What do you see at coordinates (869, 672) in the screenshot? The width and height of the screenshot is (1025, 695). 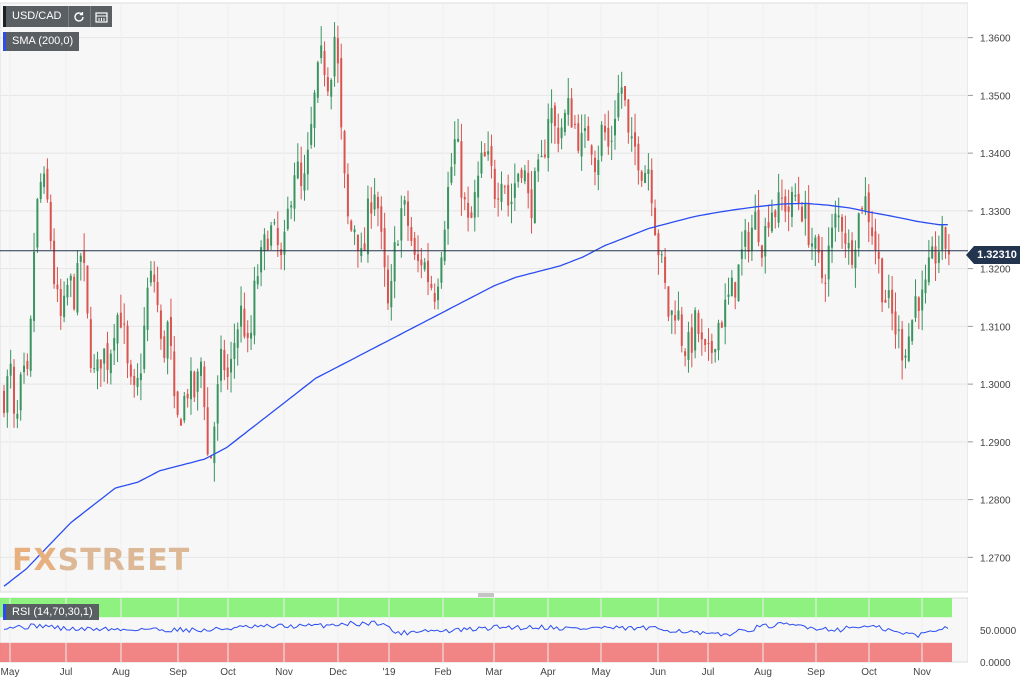 I see `x-tick-label: Oct` at bounding box center [869, 672].